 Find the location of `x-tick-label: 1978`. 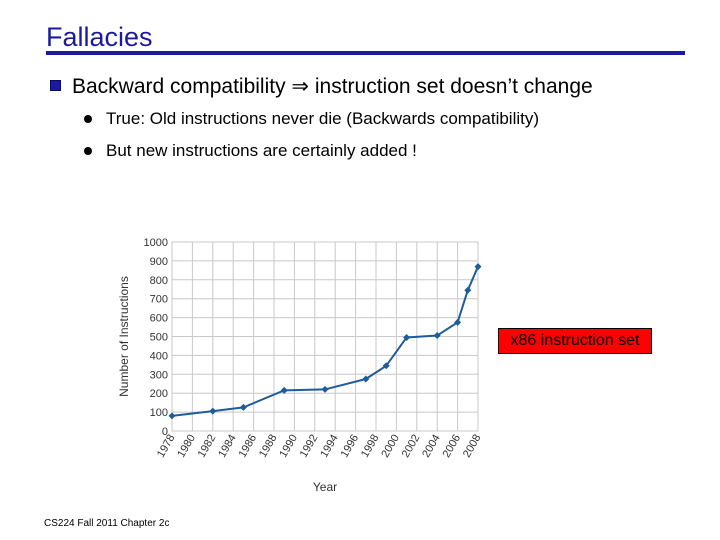

x-tick-label: 1978 is located at coordinates (166, 446).